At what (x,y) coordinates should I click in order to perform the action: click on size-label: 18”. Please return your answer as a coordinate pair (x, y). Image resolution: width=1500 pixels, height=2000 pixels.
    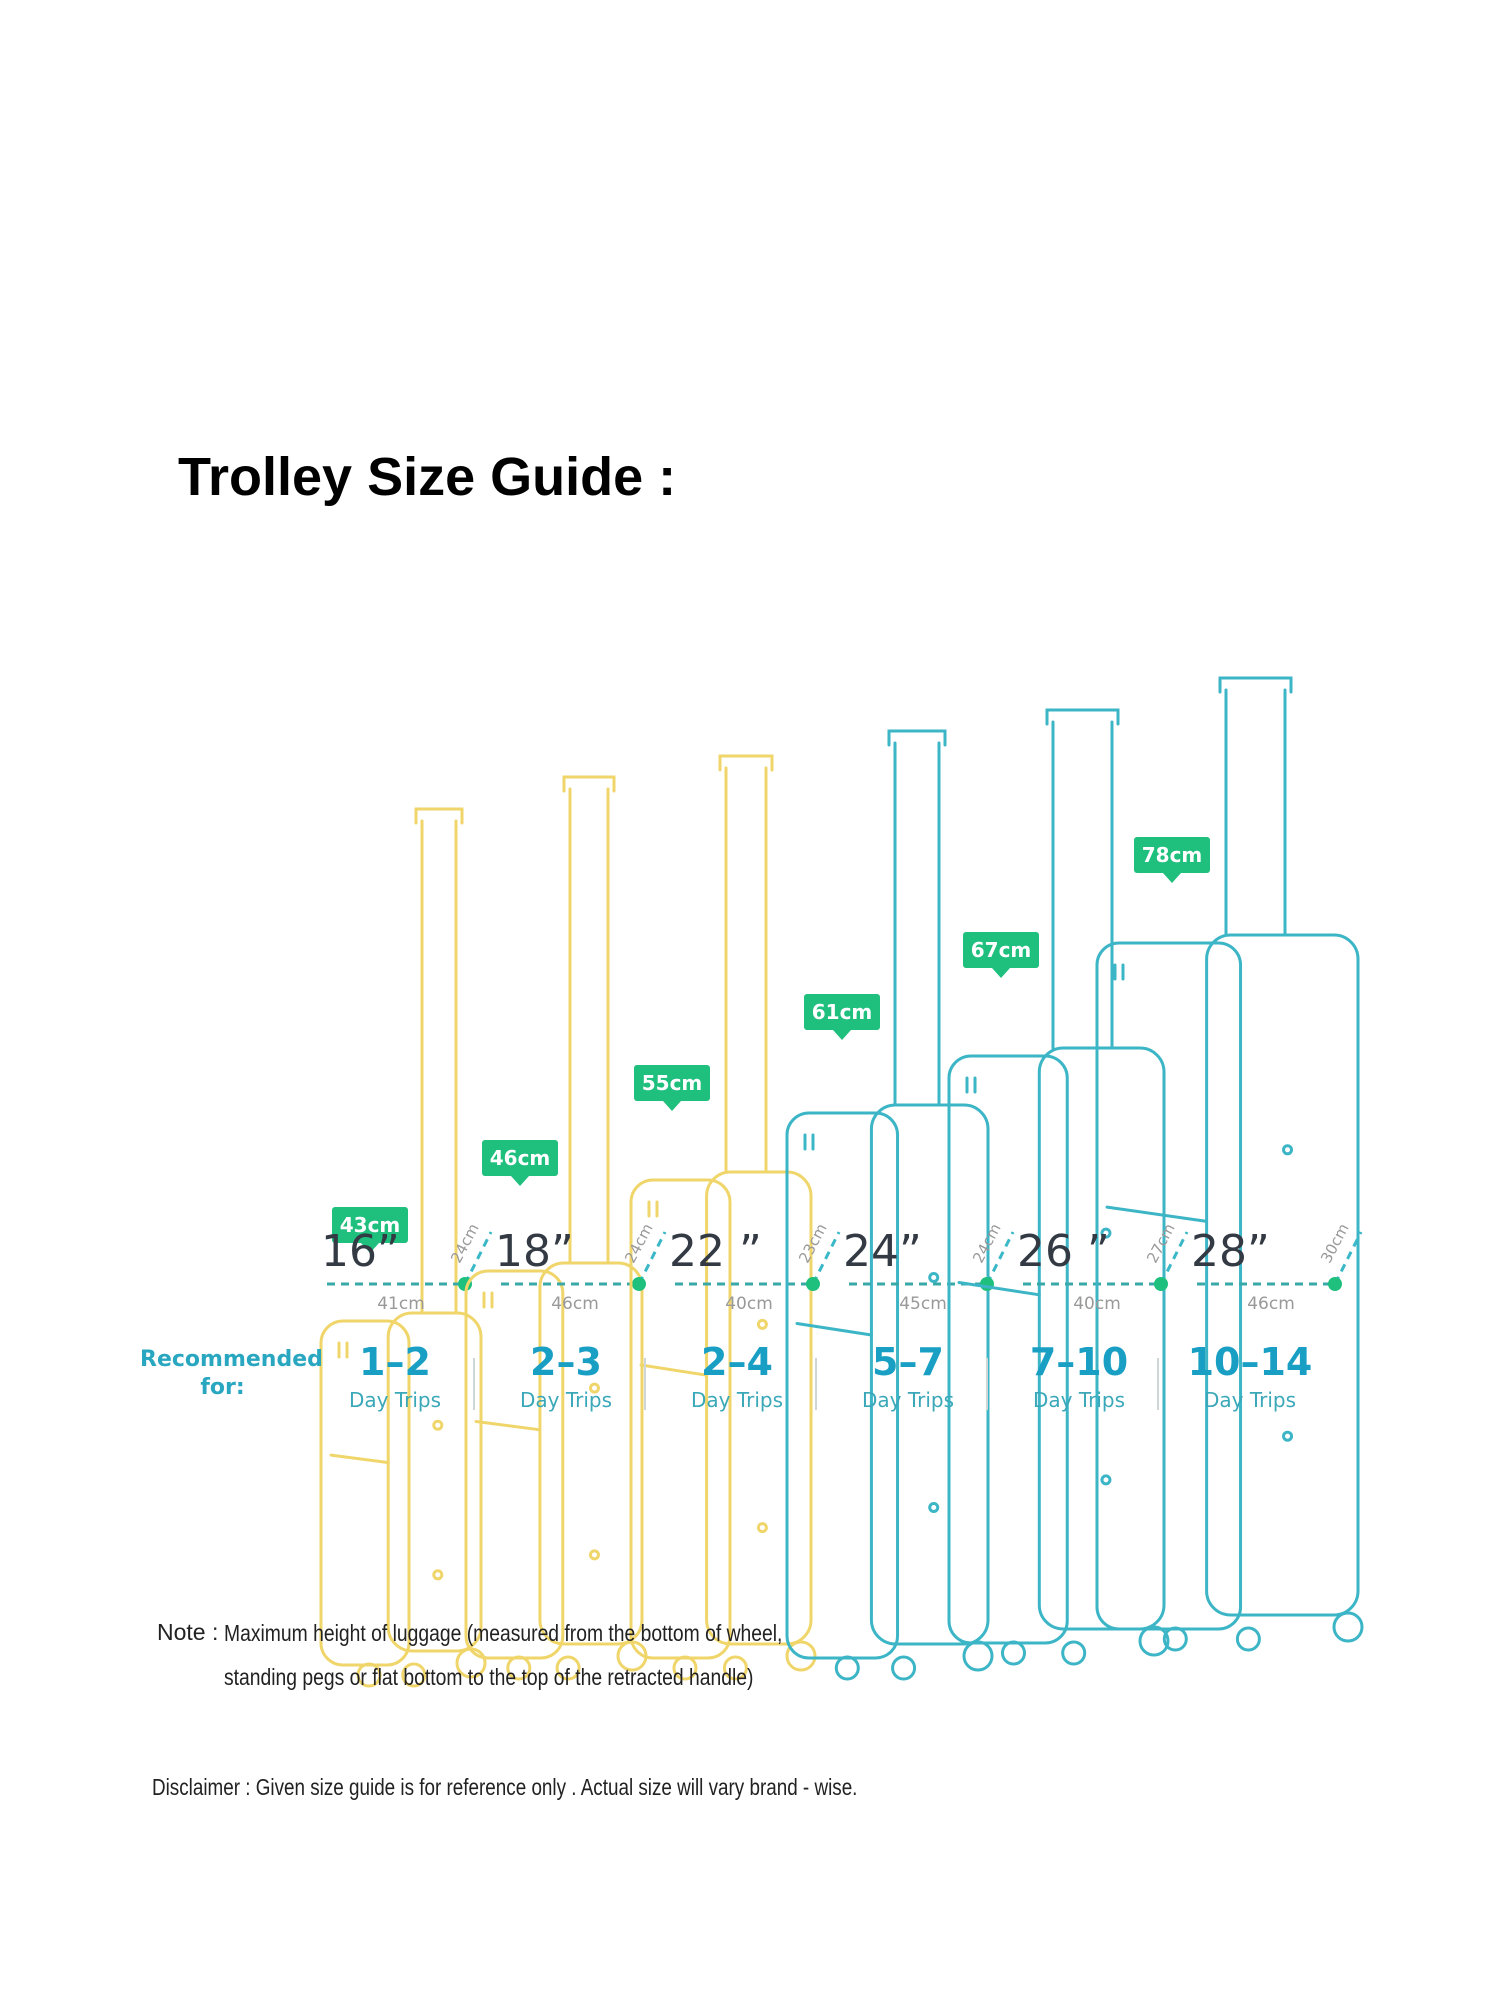
    Looking at the image, I should click on (534, 1251).